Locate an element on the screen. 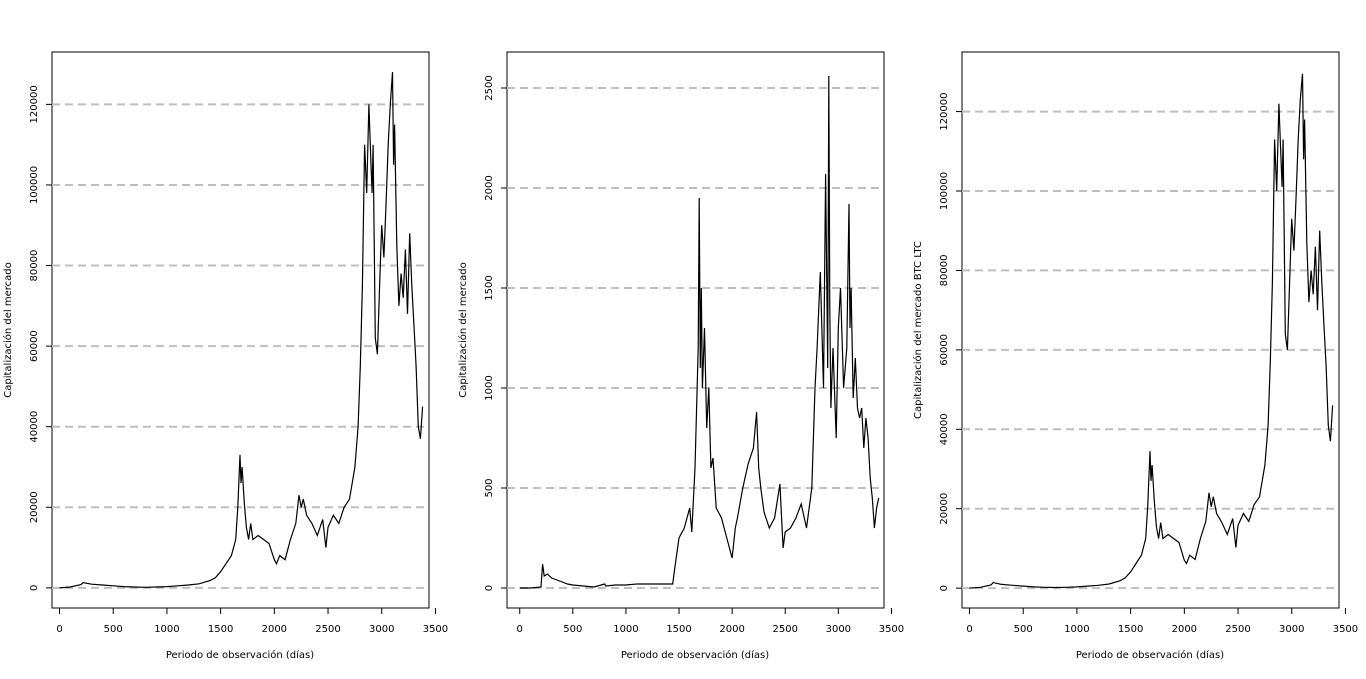 The image size is (1366, 679). y-tick-label: 500 is located at coordinates (489, 487).